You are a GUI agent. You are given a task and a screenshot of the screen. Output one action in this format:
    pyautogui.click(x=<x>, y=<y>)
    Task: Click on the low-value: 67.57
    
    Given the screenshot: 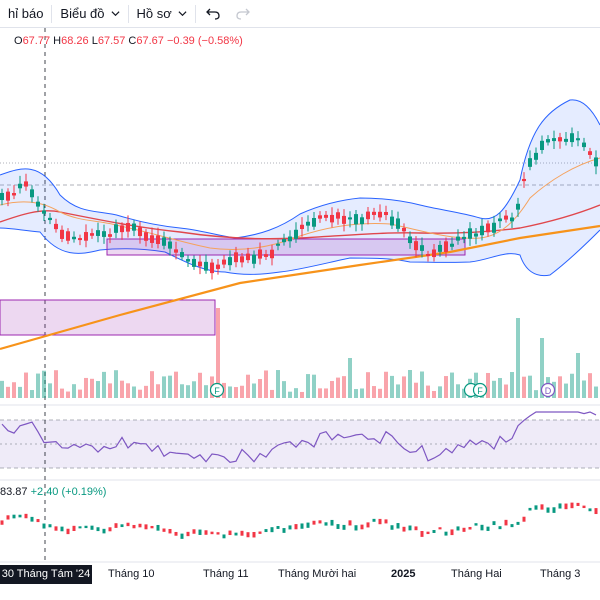 What is the action you would take?
    pyautogui.click(x=111, y=41)
    